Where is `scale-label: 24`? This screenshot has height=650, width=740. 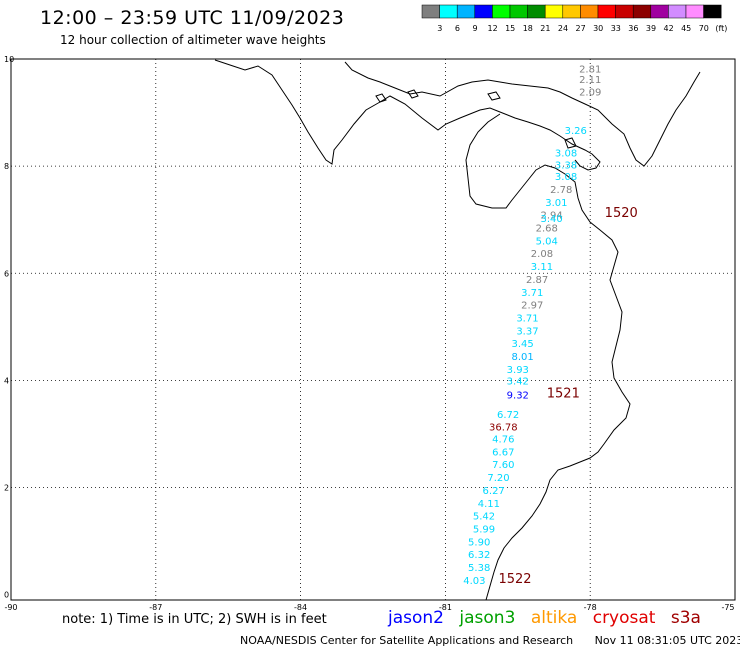
scale-label: 24 is located at coordinates (563, 28).